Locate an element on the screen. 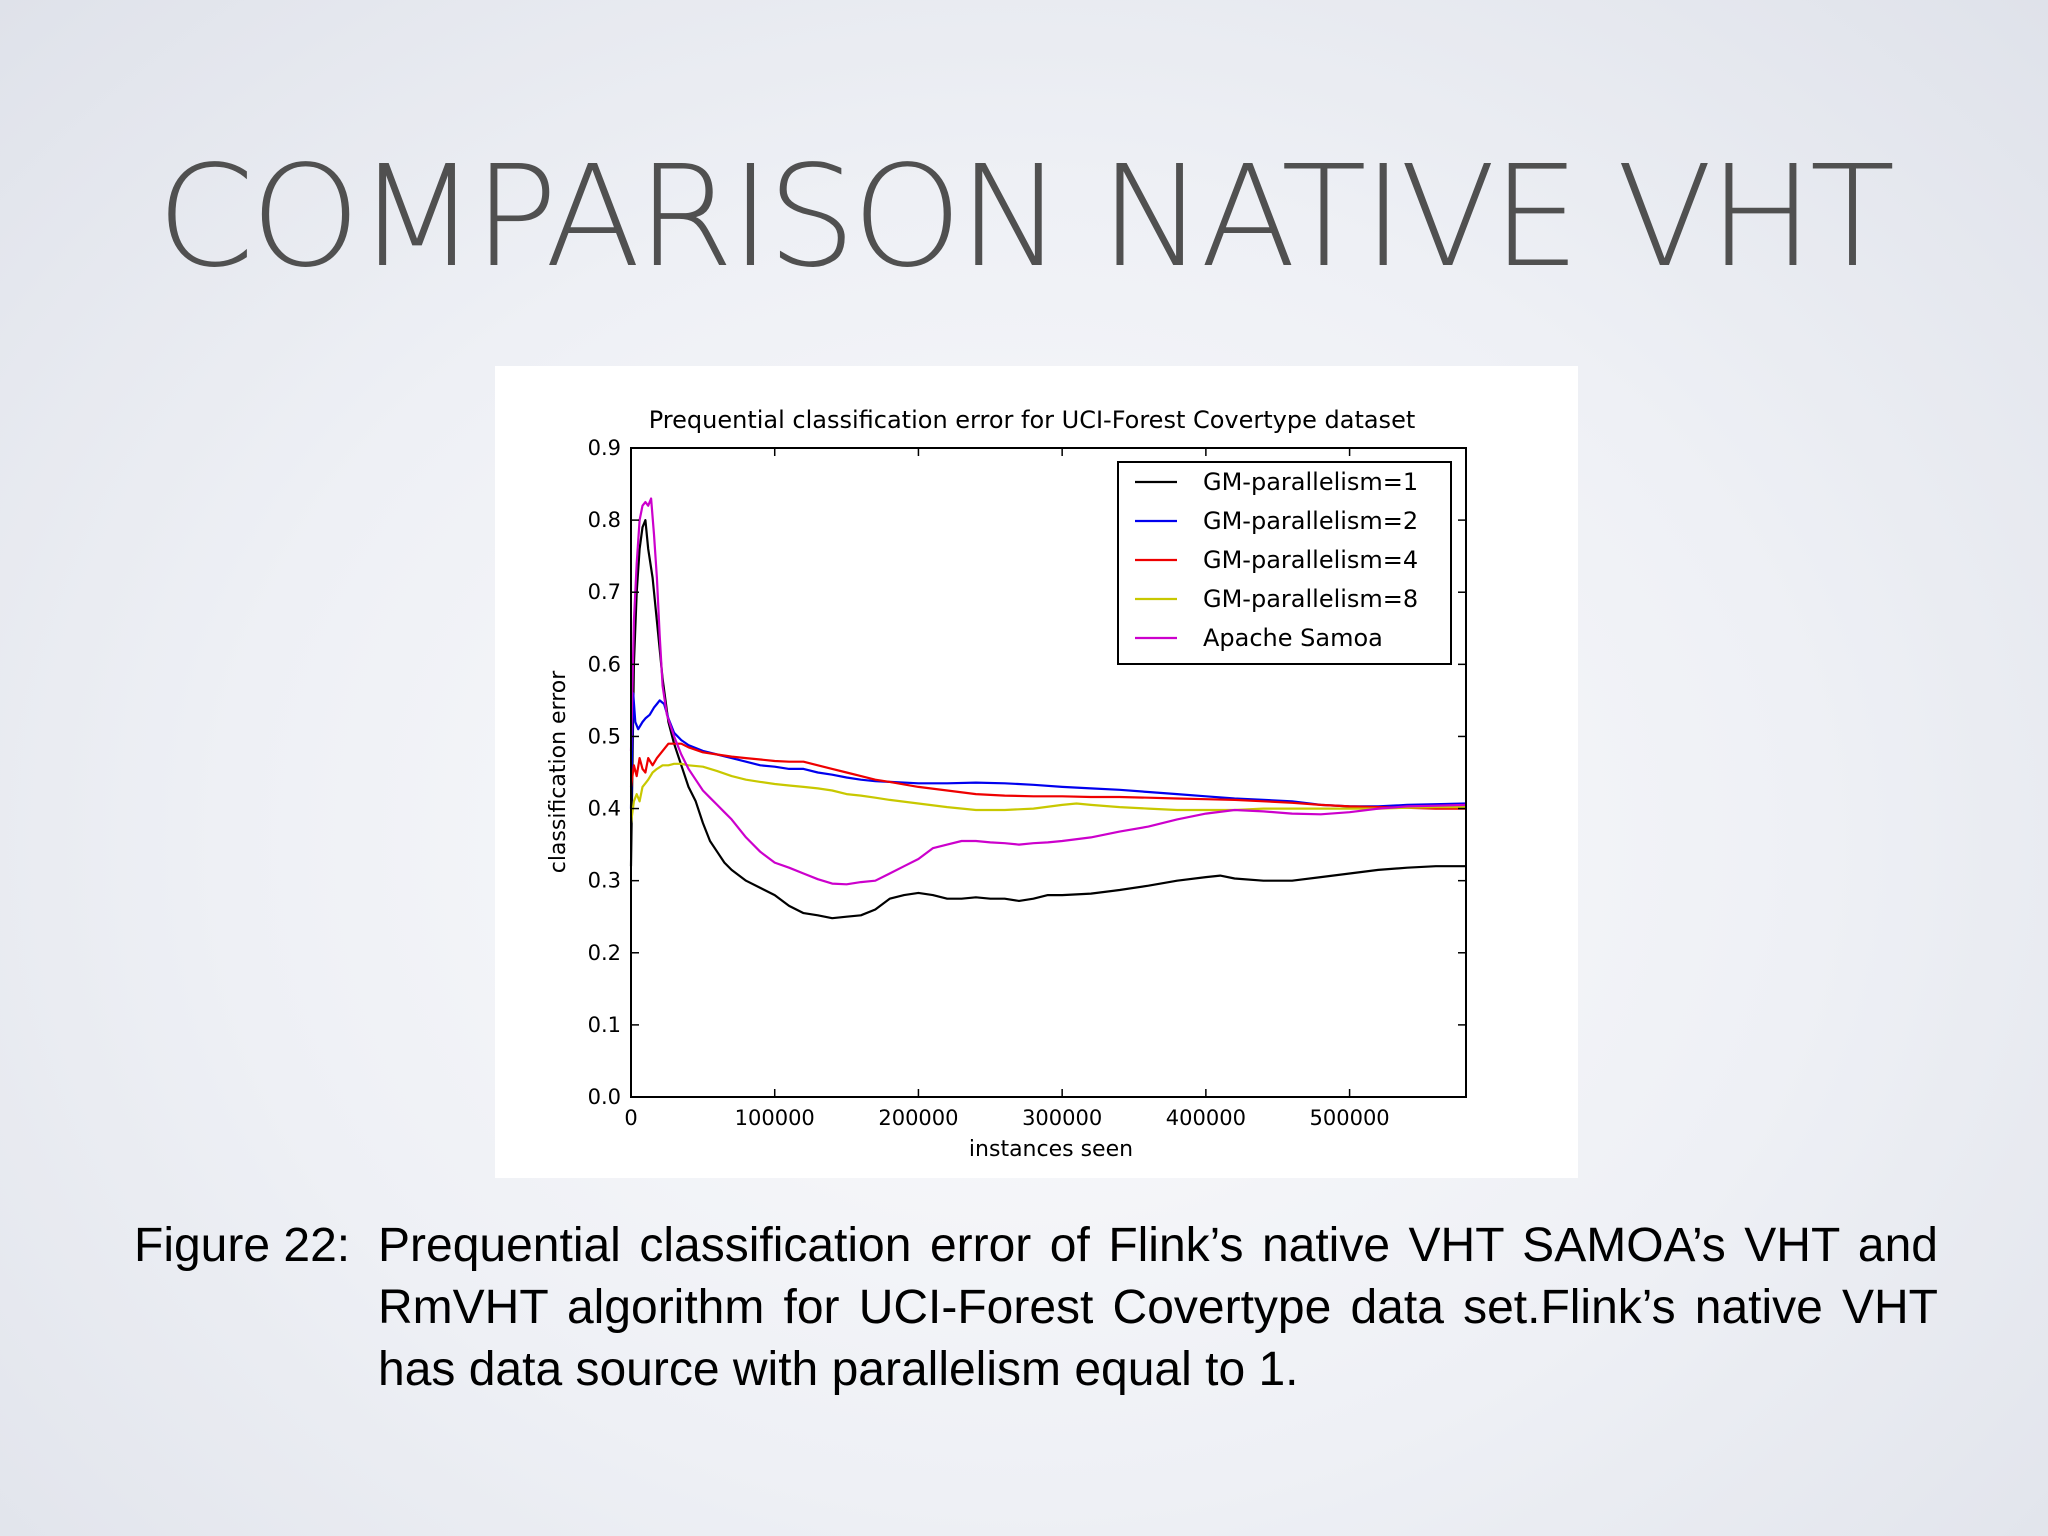 The width and height of the screenshot is (2048, 1536). legend-label-3: GM-parallelism=4 is located at coordinates (1310, 560).